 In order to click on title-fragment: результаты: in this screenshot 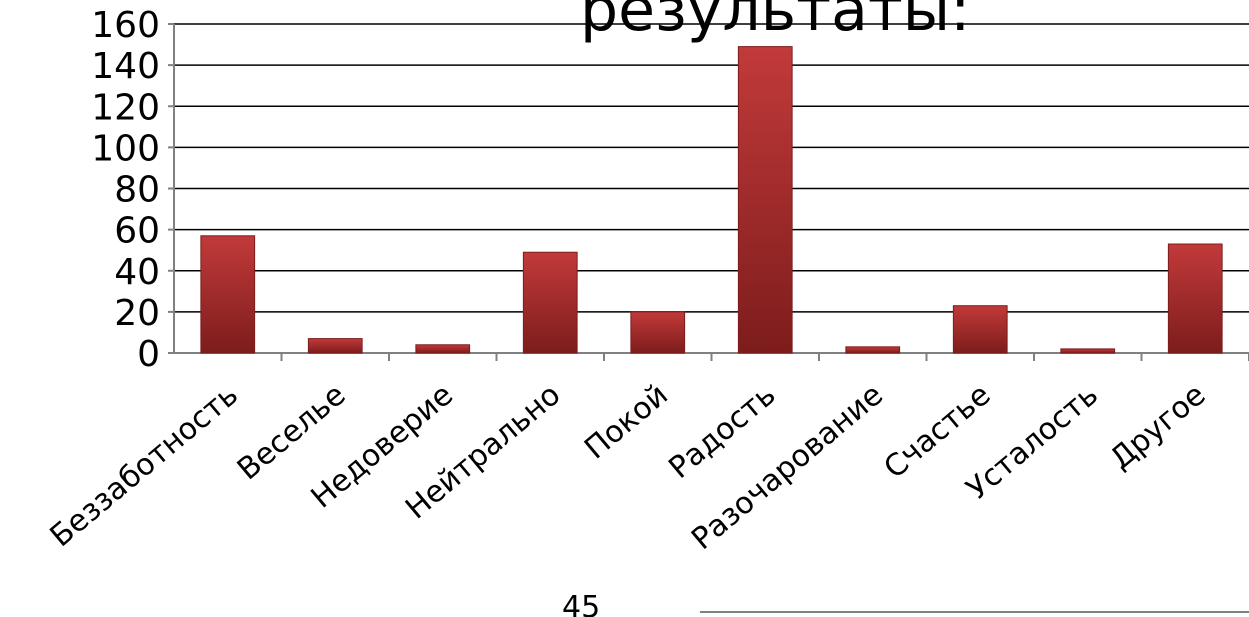, I will do `click(775, 22)`.